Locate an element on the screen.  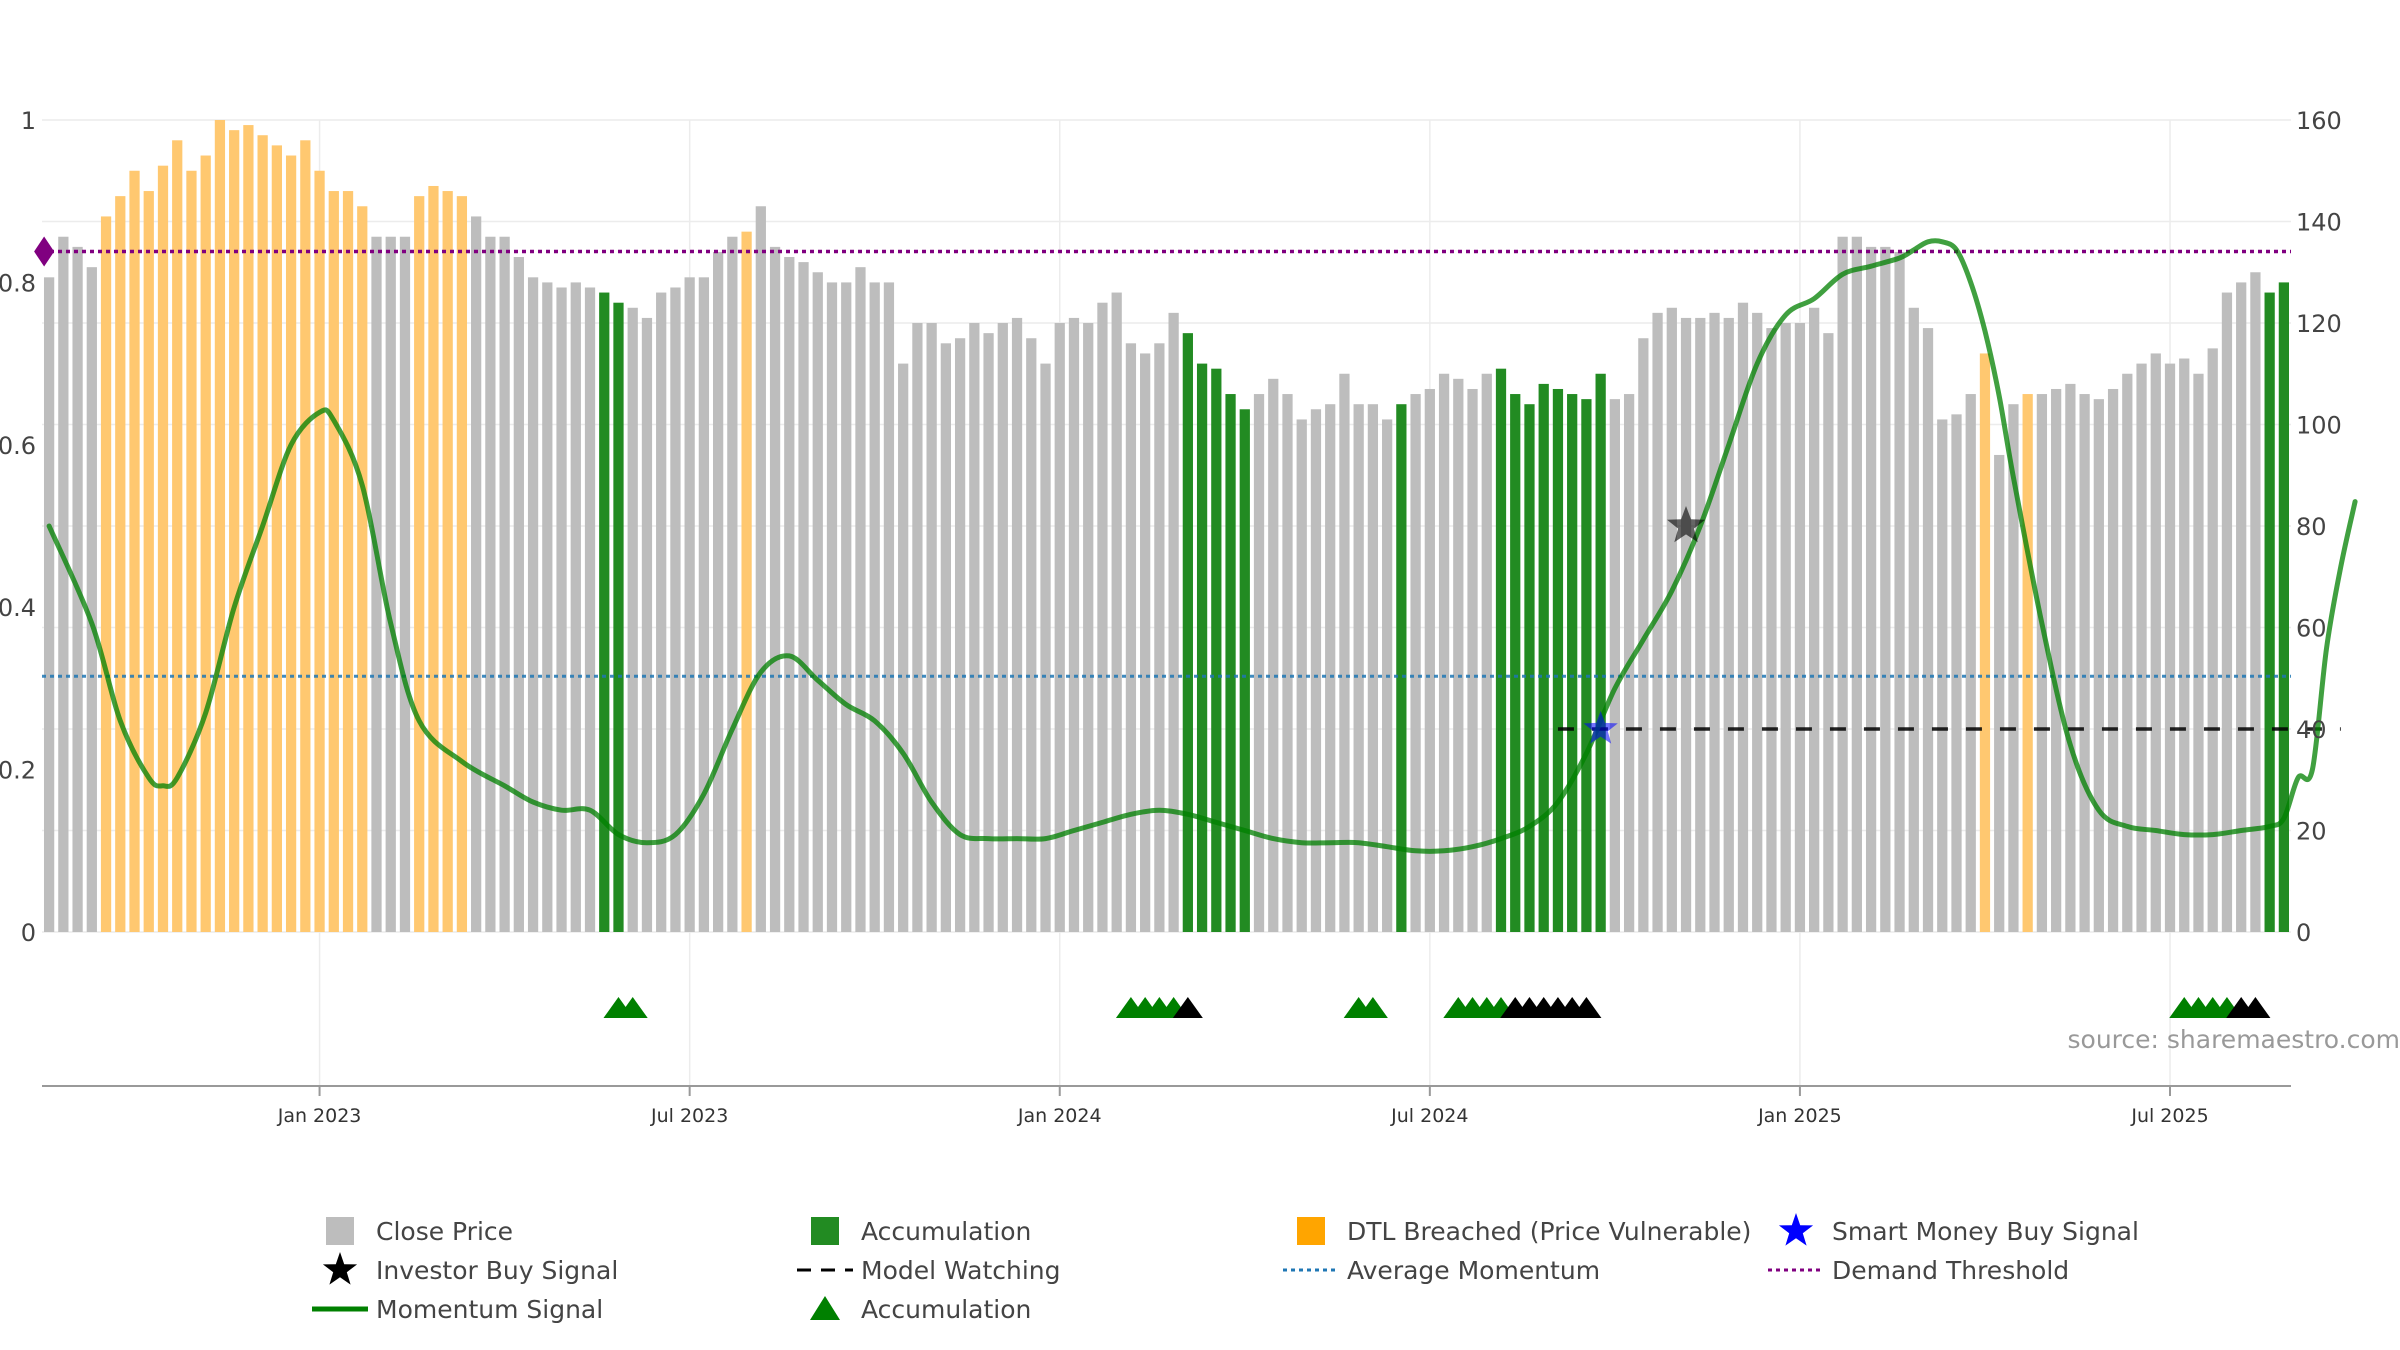
right-axis-tick: 0 is located at coordinates (2303, 933).